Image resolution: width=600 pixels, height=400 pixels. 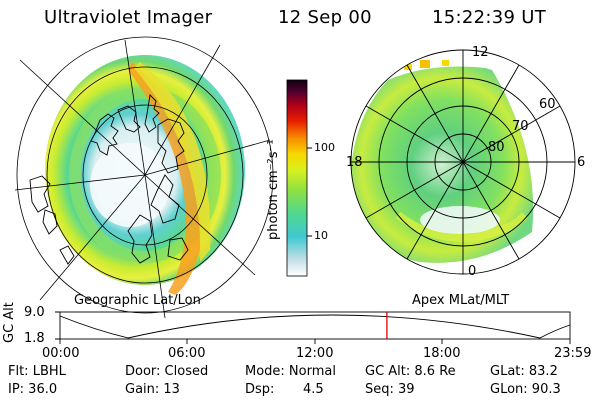 I want to click on filter-info: Flt: LBHL, so click(x=37, y=371).